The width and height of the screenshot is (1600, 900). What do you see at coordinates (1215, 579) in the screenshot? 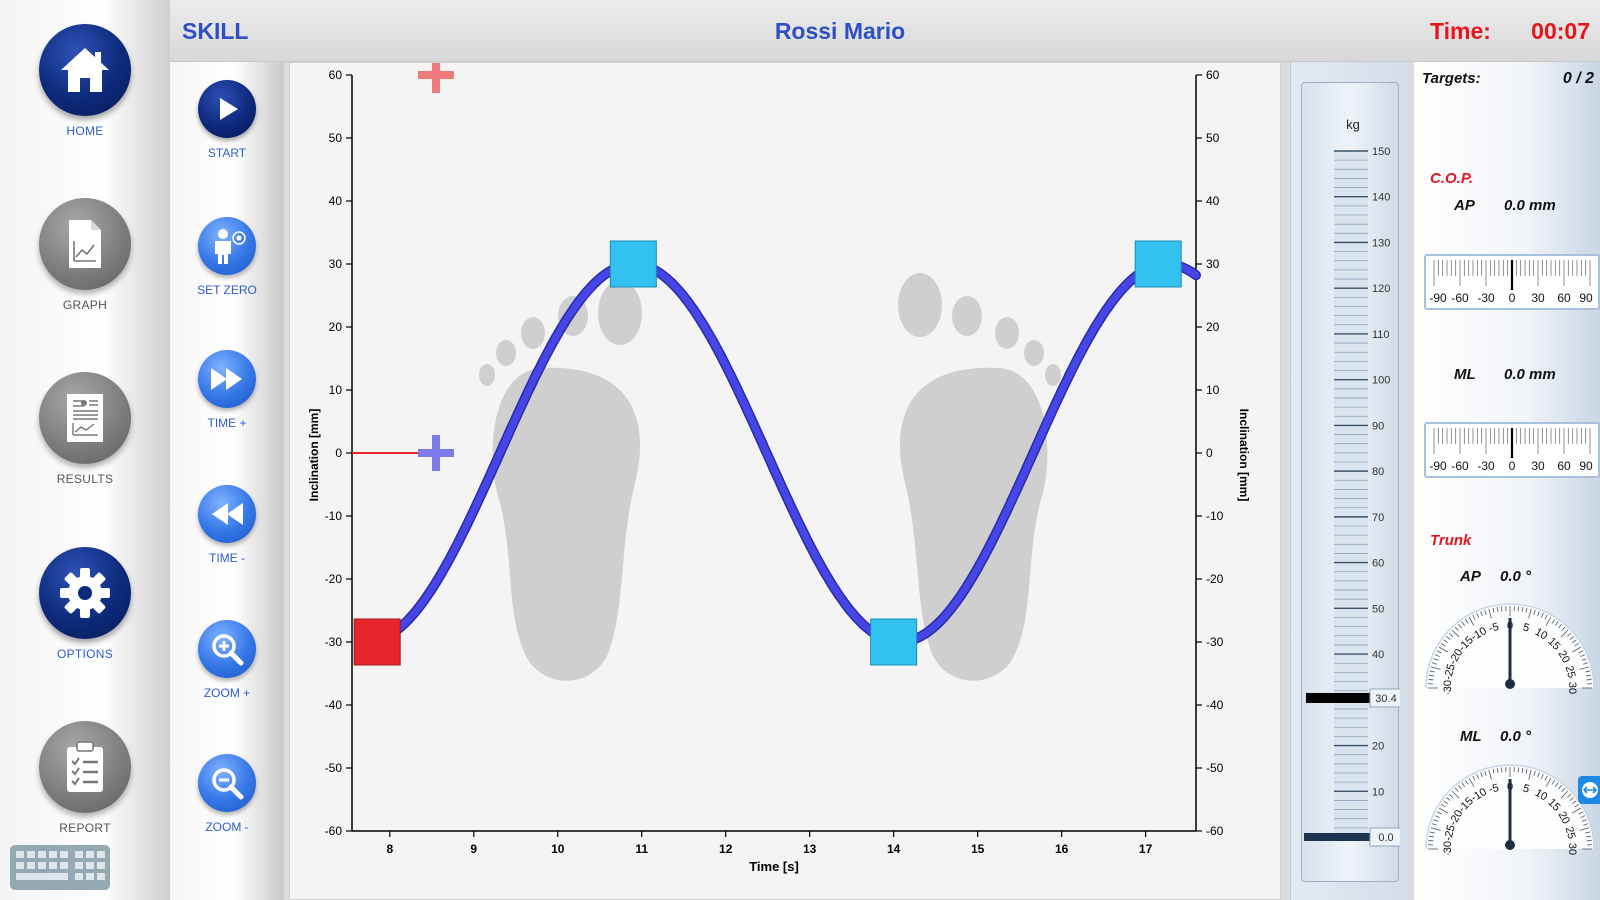
I see `y-tick-label-right: -20` at bounding box center [1215, 579].